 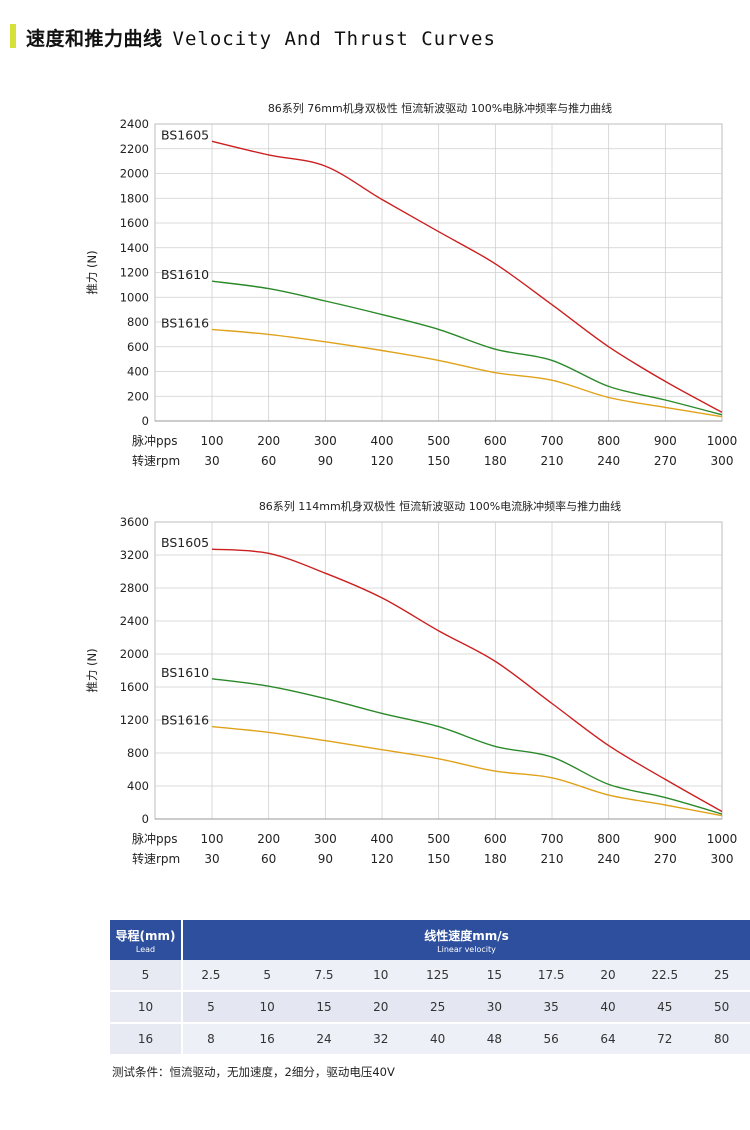 I want to click on x2-tick-label: 270, so click(x=665, y=461).